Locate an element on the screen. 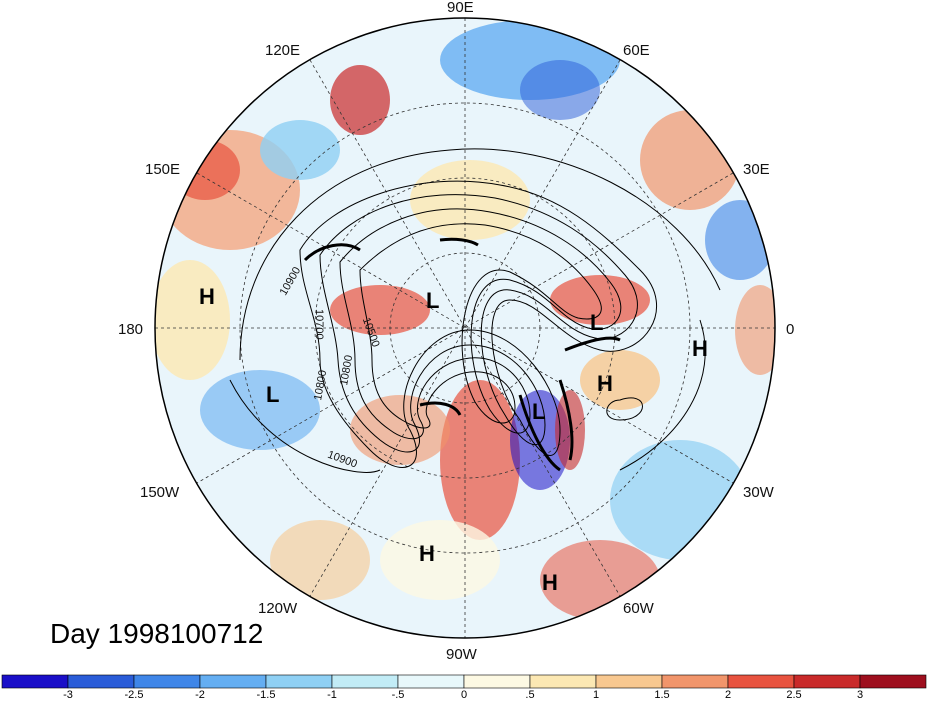 The height and width of the screenshot is (702, 928). colorbar-tick-label: .5 is located at coordinates (529, 695).